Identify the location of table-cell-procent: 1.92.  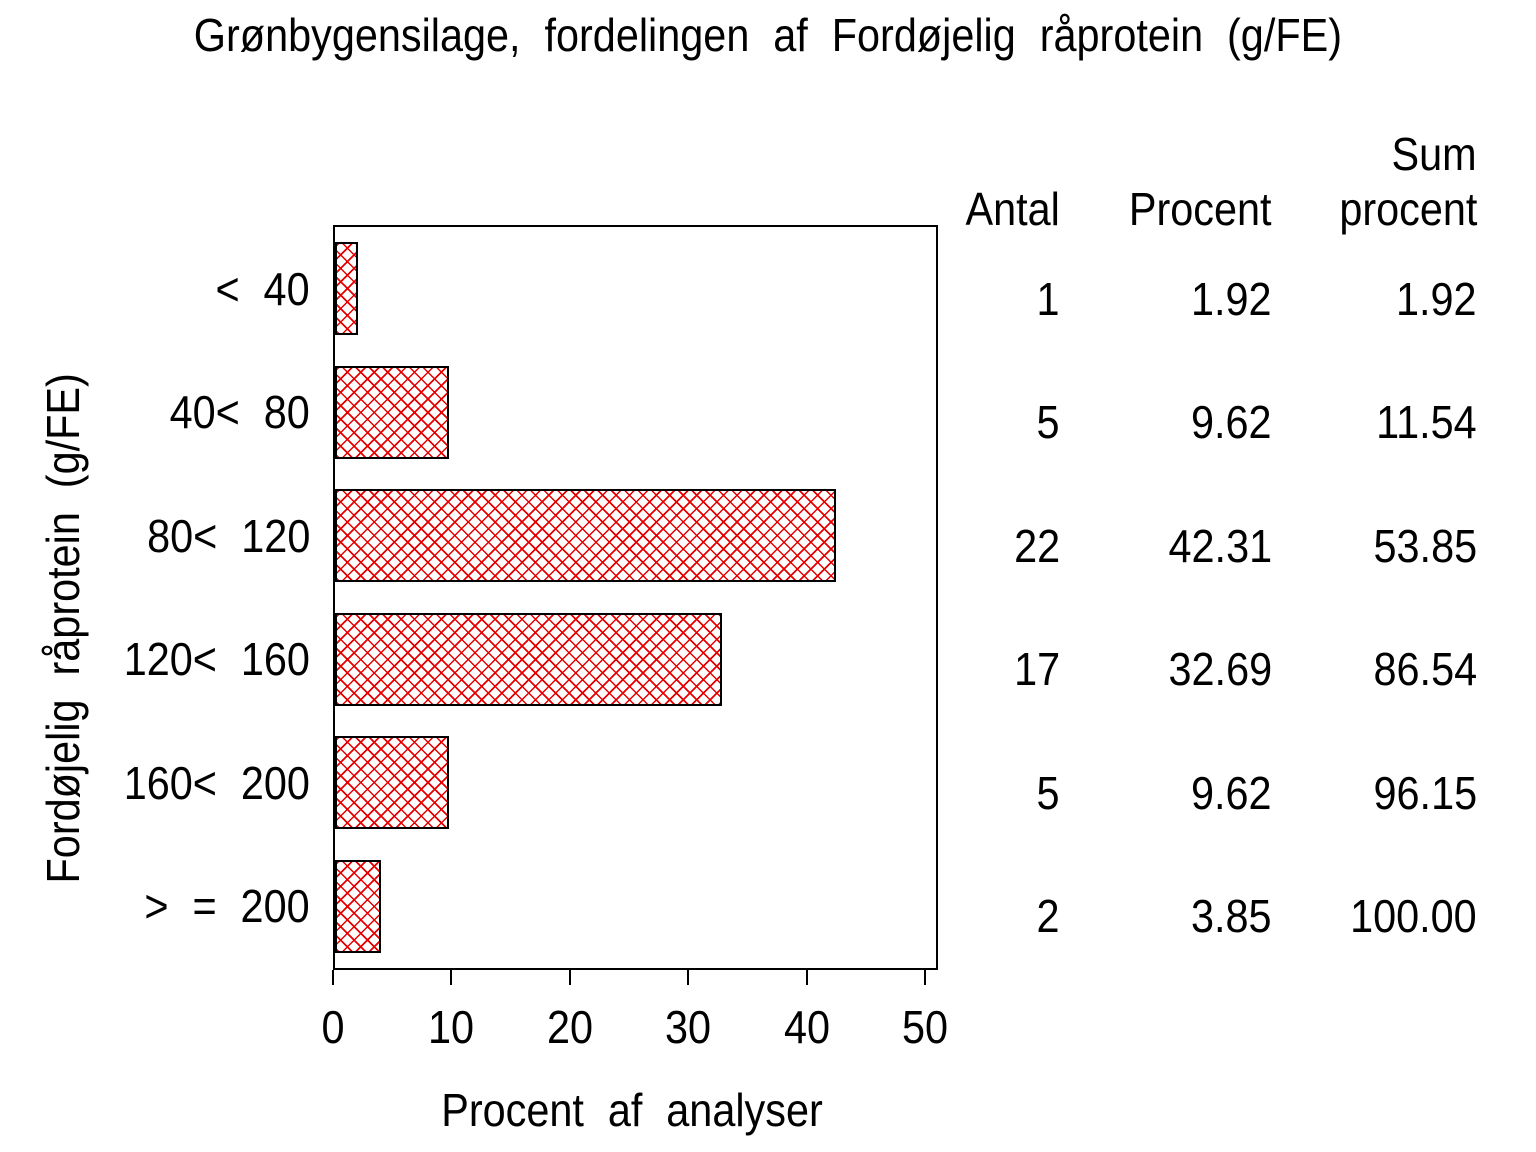
(1231, 298).